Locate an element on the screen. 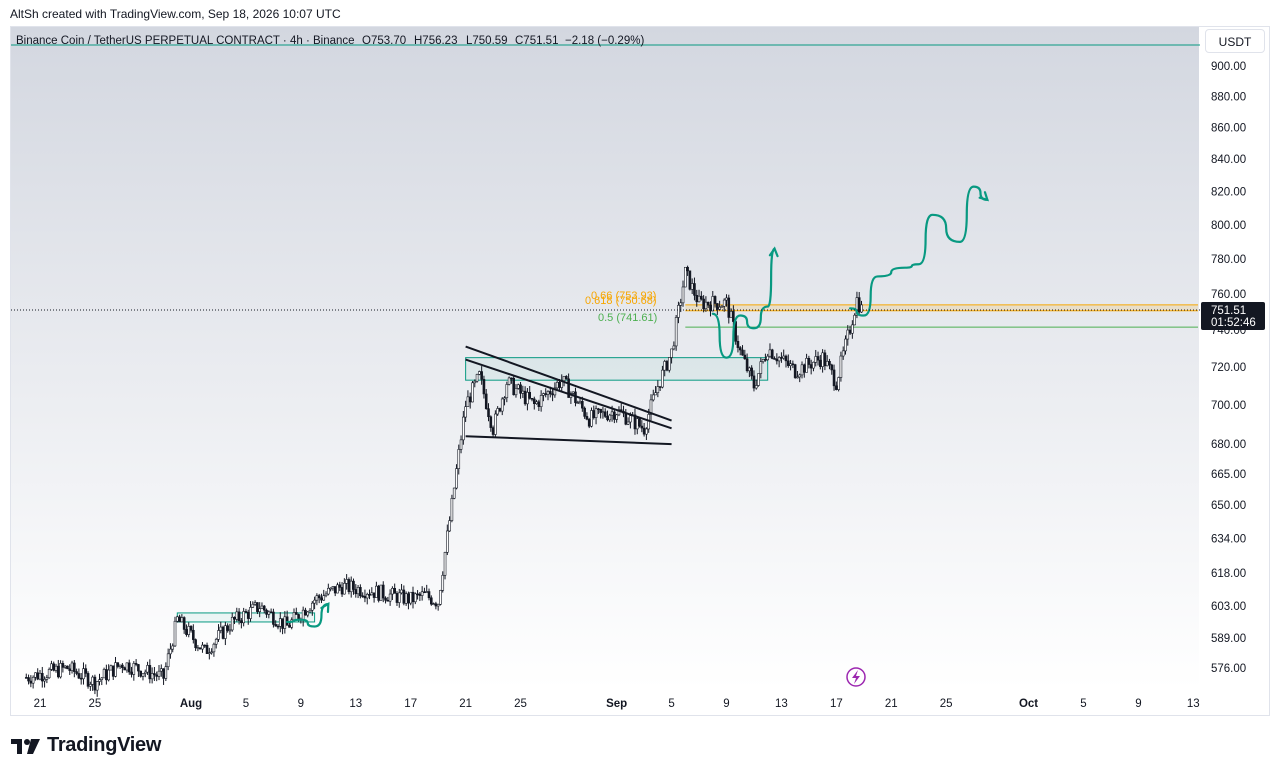  time-axis-label: 17 is located at coordinates (410, 704).